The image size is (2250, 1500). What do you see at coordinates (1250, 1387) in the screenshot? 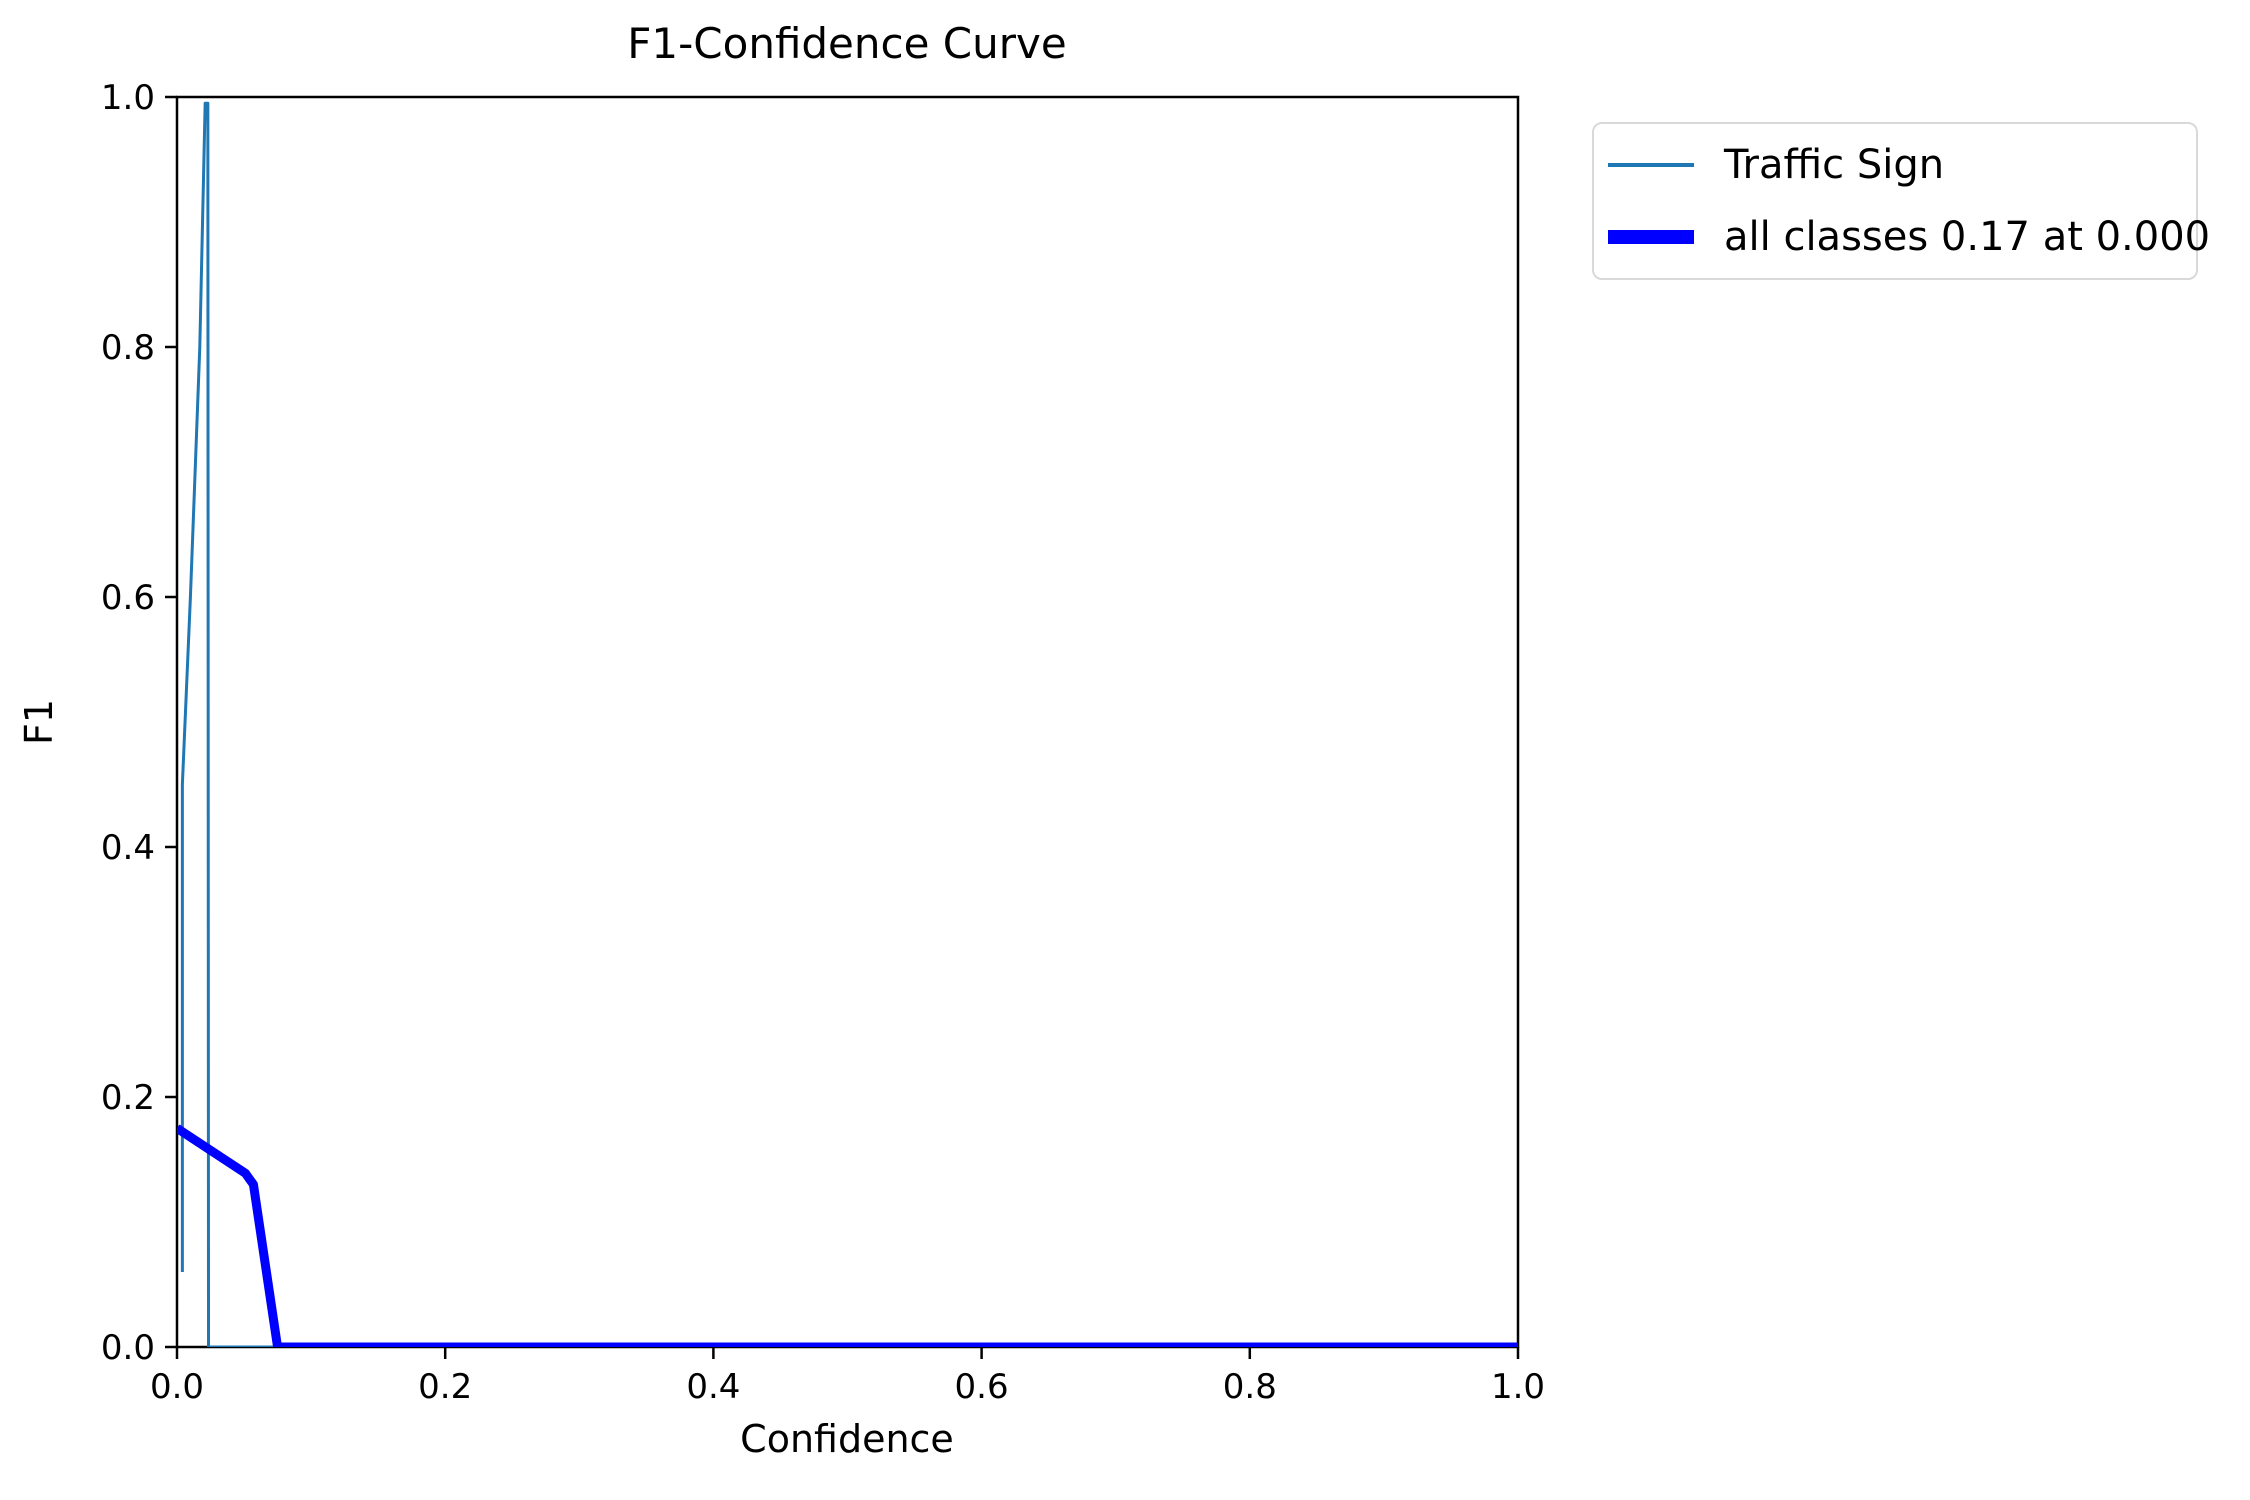
I see `x-tick-label: 0.8` at bounding box center [1250, 1387].